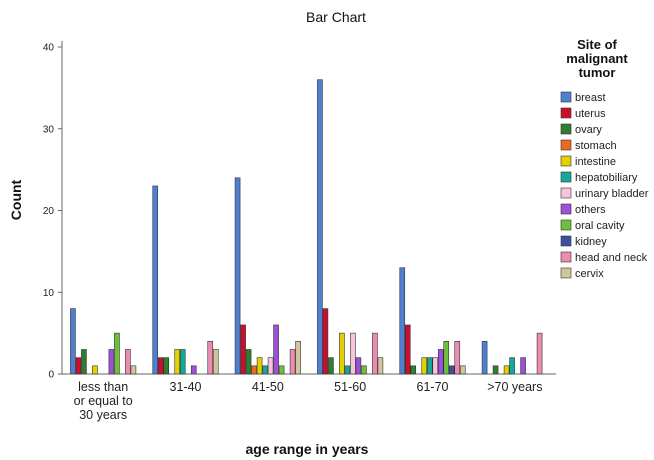 This screenshot has width=654, height=460. What do you see at coordinates (433, 387) in the screenshot?
I see `x-tick-label: 61-70` at bounding box center [433, 387].